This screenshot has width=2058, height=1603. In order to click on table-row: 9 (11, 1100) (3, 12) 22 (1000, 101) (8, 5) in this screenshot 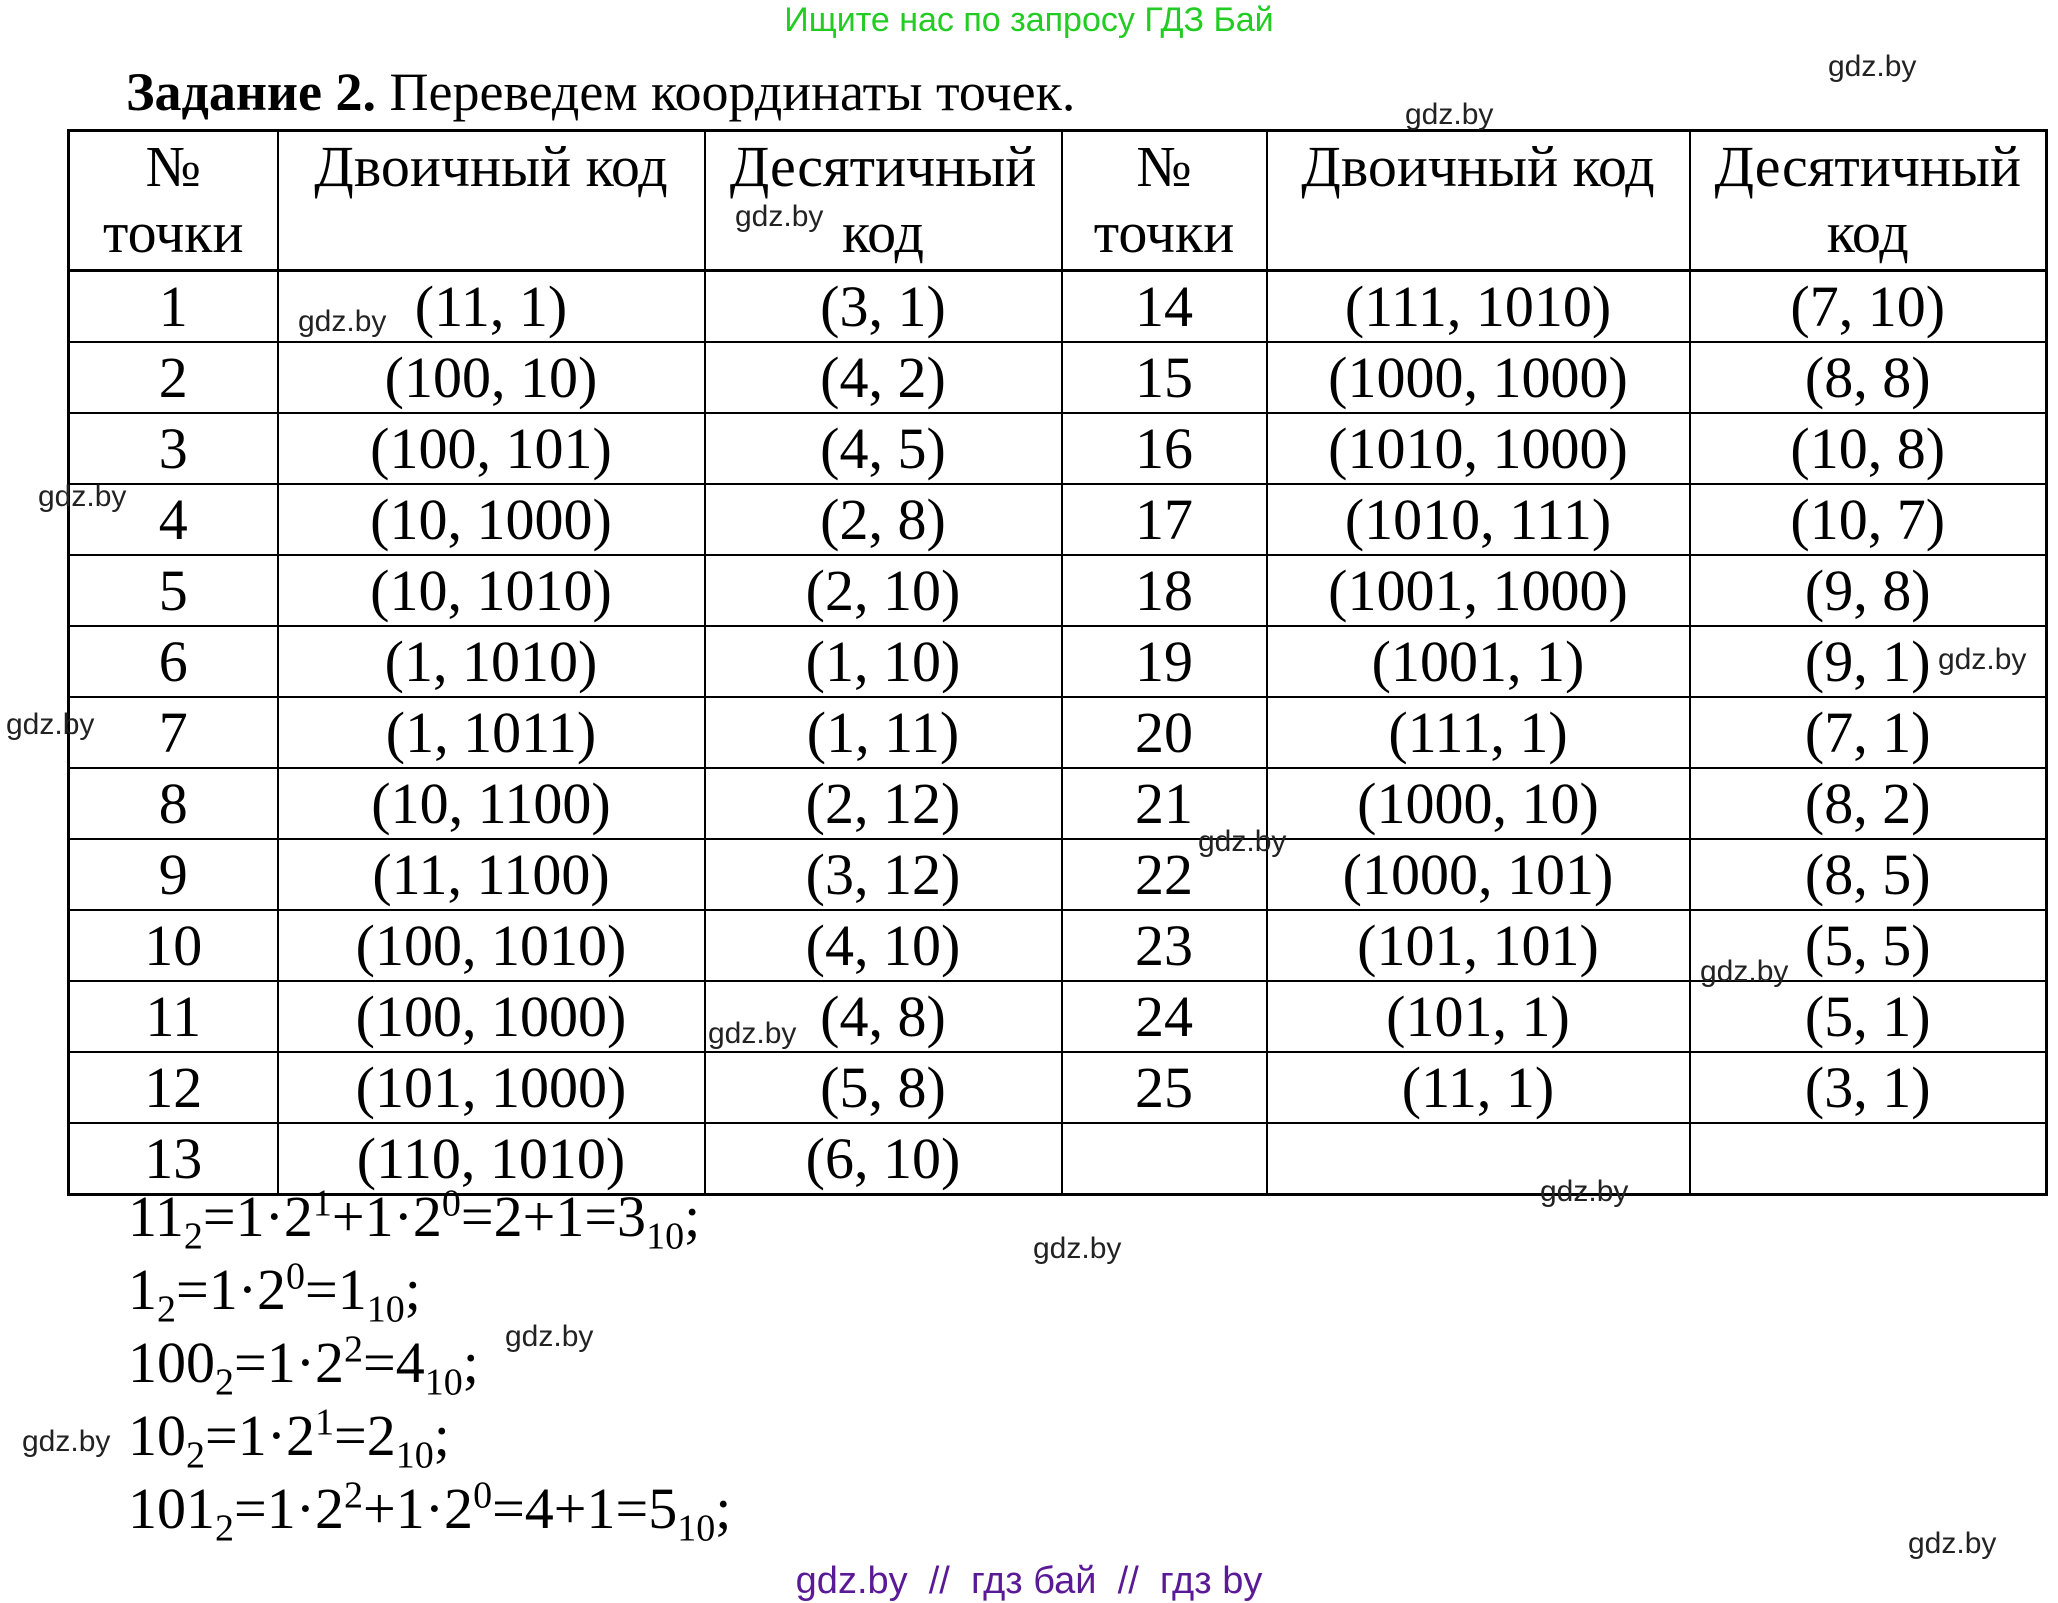, I will do `click(1057, 874)`.